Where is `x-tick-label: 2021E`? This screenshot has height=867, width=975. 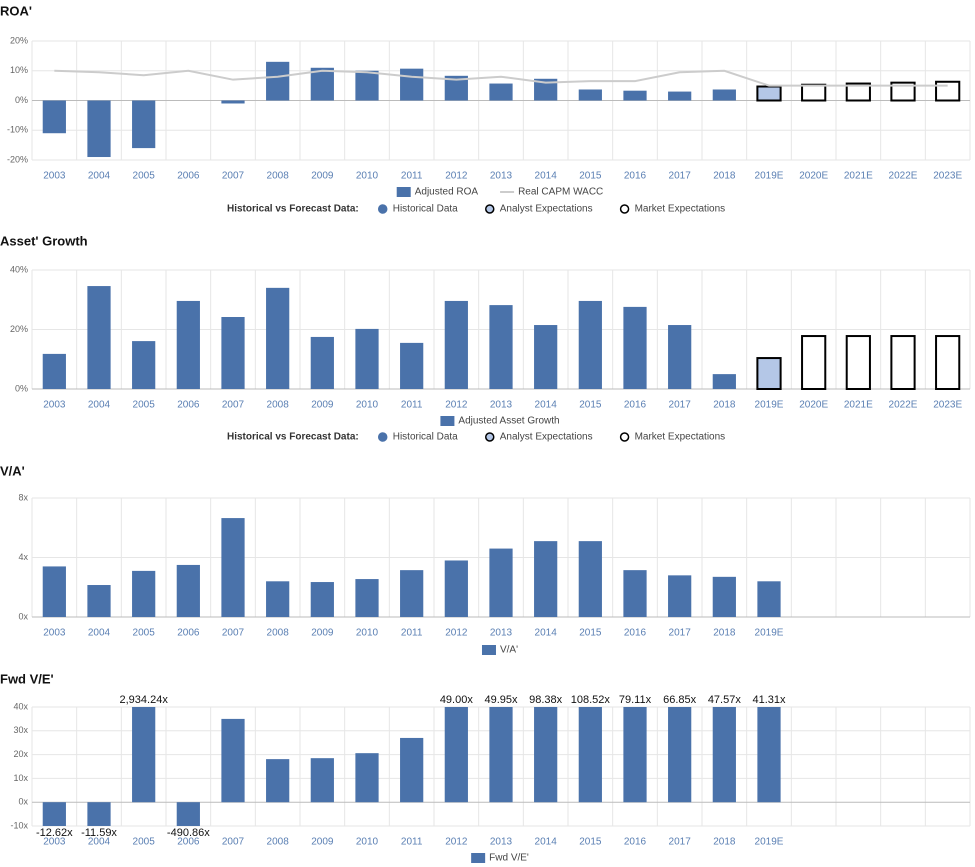 x-tick-label: 2021E is located at coordinates (858, 176).